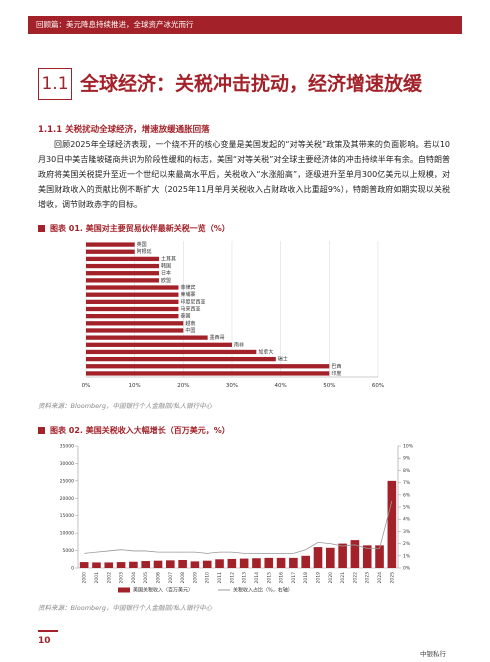  What do you see at coordinates (122, 578) in the screenshot?
I see `x-tick-label: 2003` at bounding box center [122, 578].